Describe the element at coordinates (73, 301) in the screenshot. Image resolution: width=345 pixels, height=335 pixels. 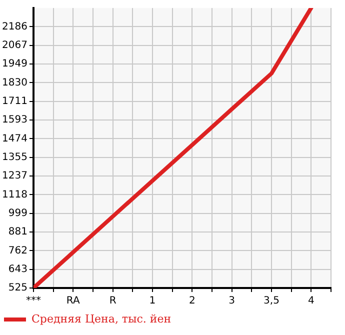
I see `x-tick-label: RA` at that location.